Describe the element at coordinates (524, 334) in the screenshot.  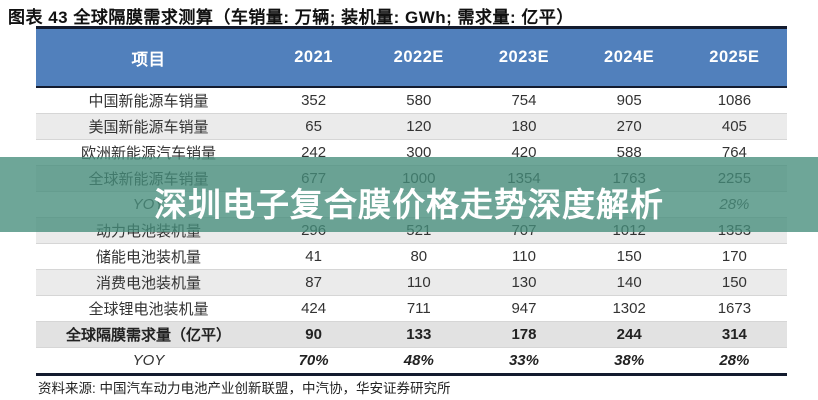
I see `cell-value: 178` at that location.